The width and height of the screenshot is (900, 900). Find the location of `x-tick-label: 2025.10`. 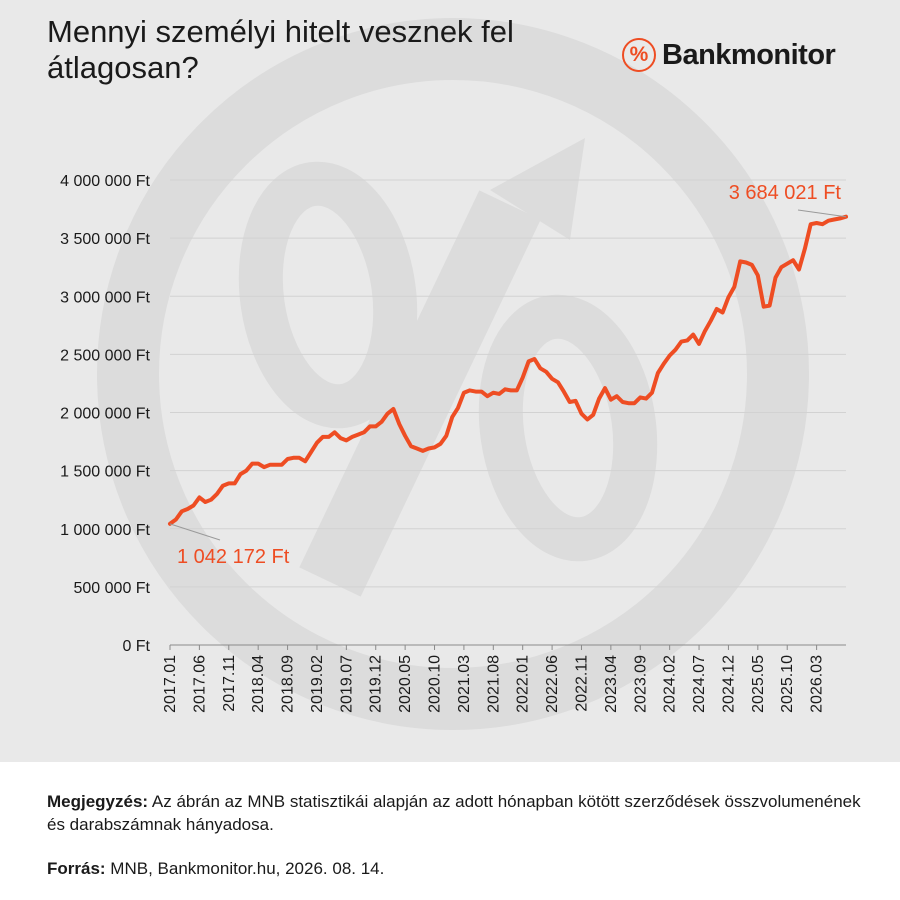

x-tick-label: 2025.10 is located at coordinates (787, 684).